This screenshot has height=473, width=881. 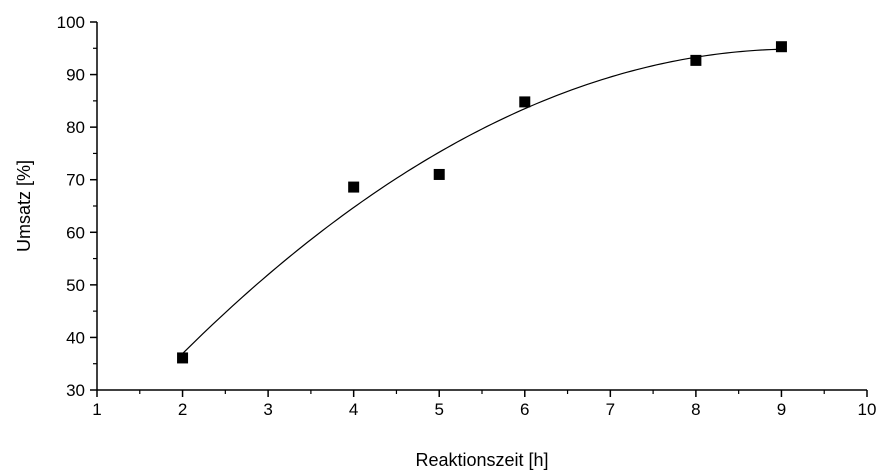 I want to click on x-tick-label: 6, so click(x=524, y=409).